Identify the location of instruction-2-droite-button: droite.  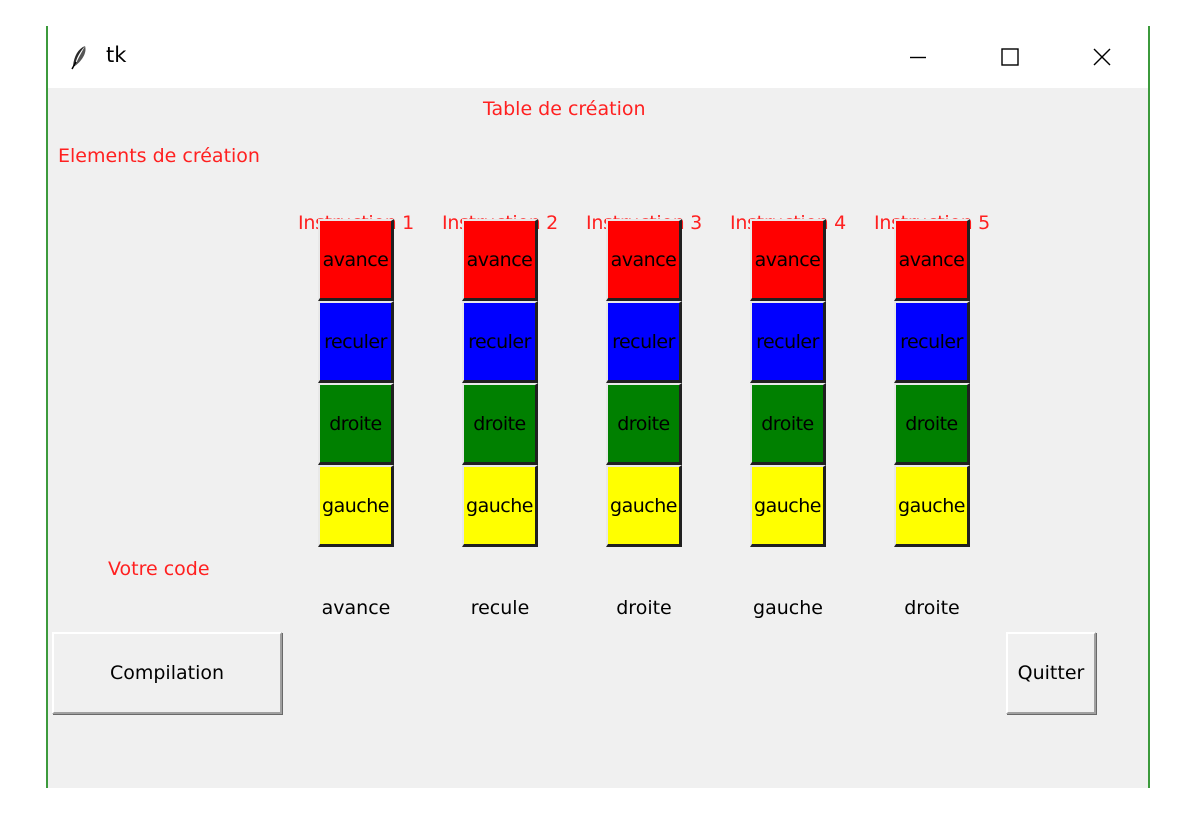
(500, 424).